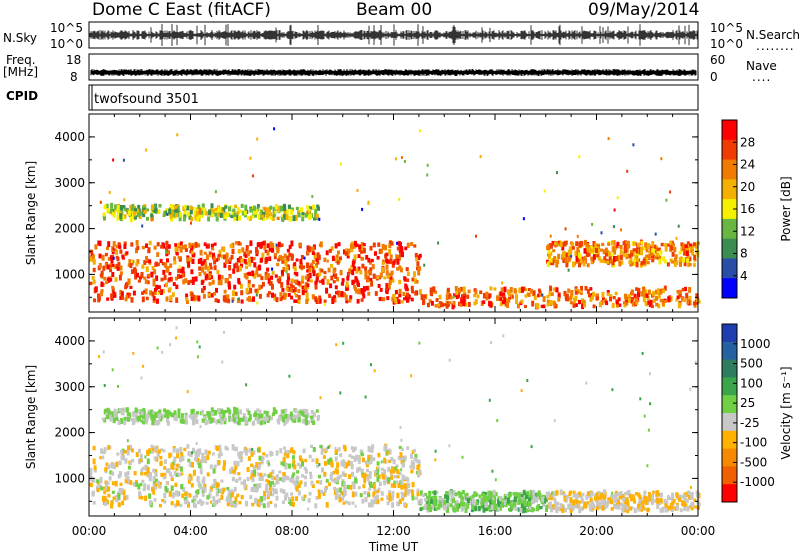 The height and width of the screenshot is (554, 800). I want to click on nsky-tick-bottom: 10^0, so click(66, 44).